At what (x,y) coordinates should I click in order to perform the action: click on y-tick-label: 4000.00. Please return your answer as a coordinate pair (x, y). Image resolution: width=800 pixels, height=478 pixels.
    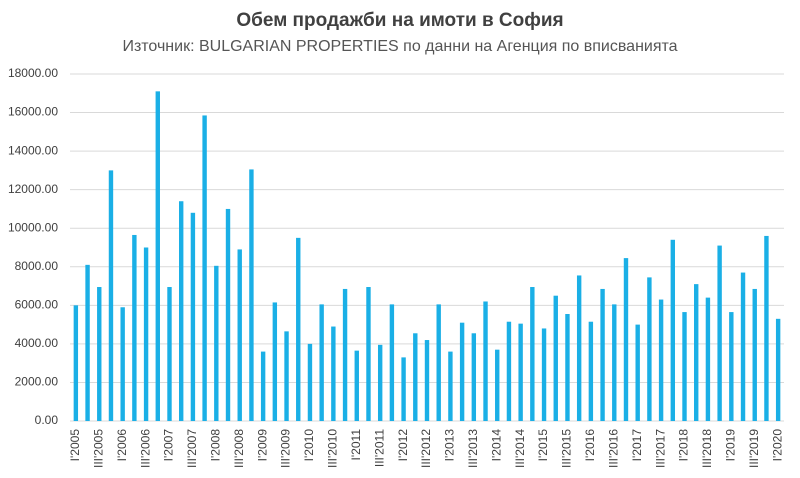
    Looking at the image, I should click on (37, 343).